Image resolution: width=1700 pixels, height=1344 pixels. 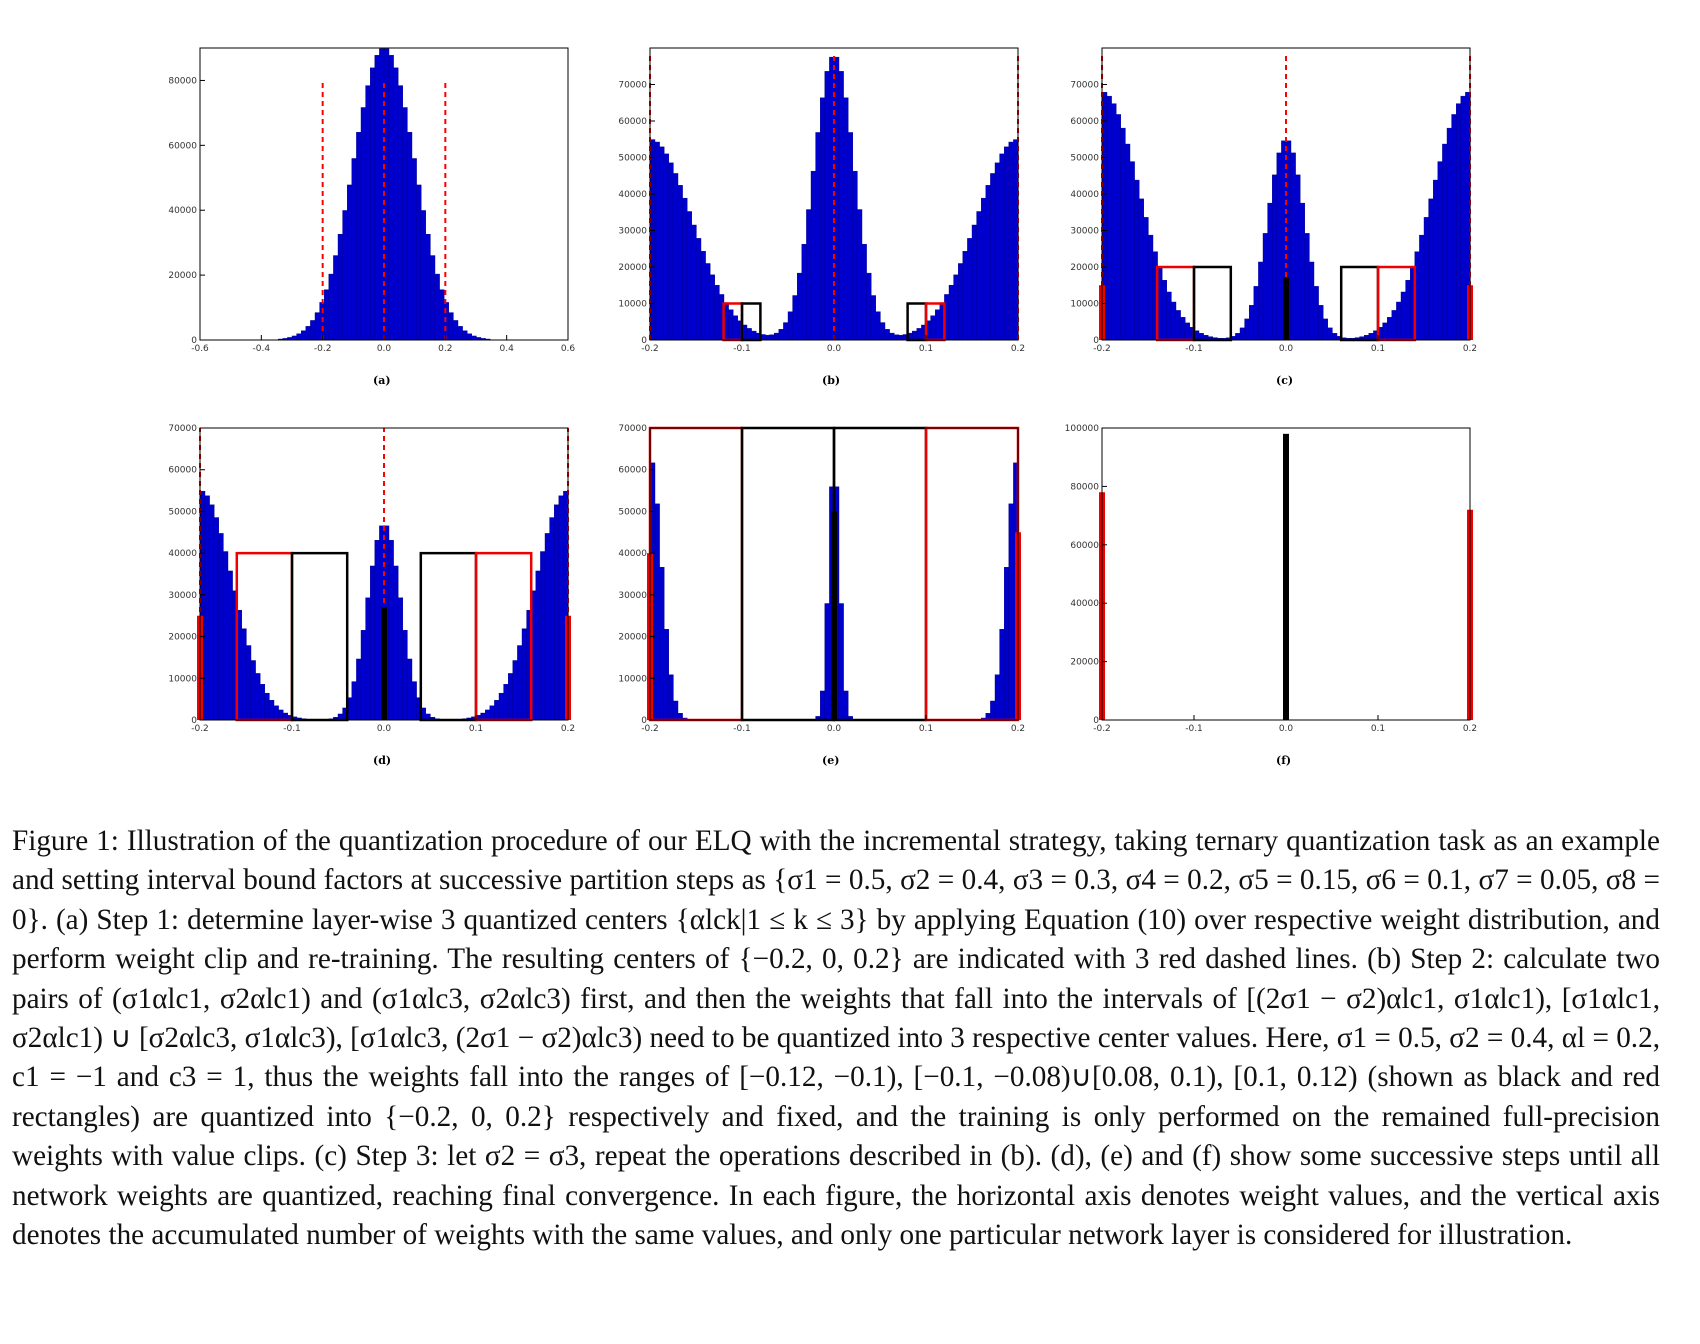 What do you see at coordinates (1096, 721) in the screenshot?
I see `y-tick-label: 0` at bounding box center [1096, 721].